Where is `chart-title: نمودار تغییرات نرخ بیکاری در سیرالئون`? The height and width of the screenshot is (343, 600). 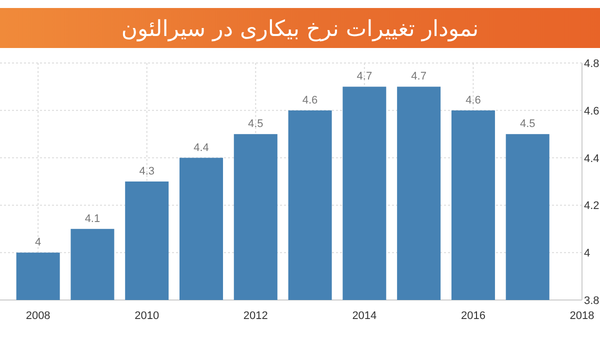
chart-title: نمودار تغییرات نرخ بیکاری در سیرالئون is located at coordinates (300, 29).